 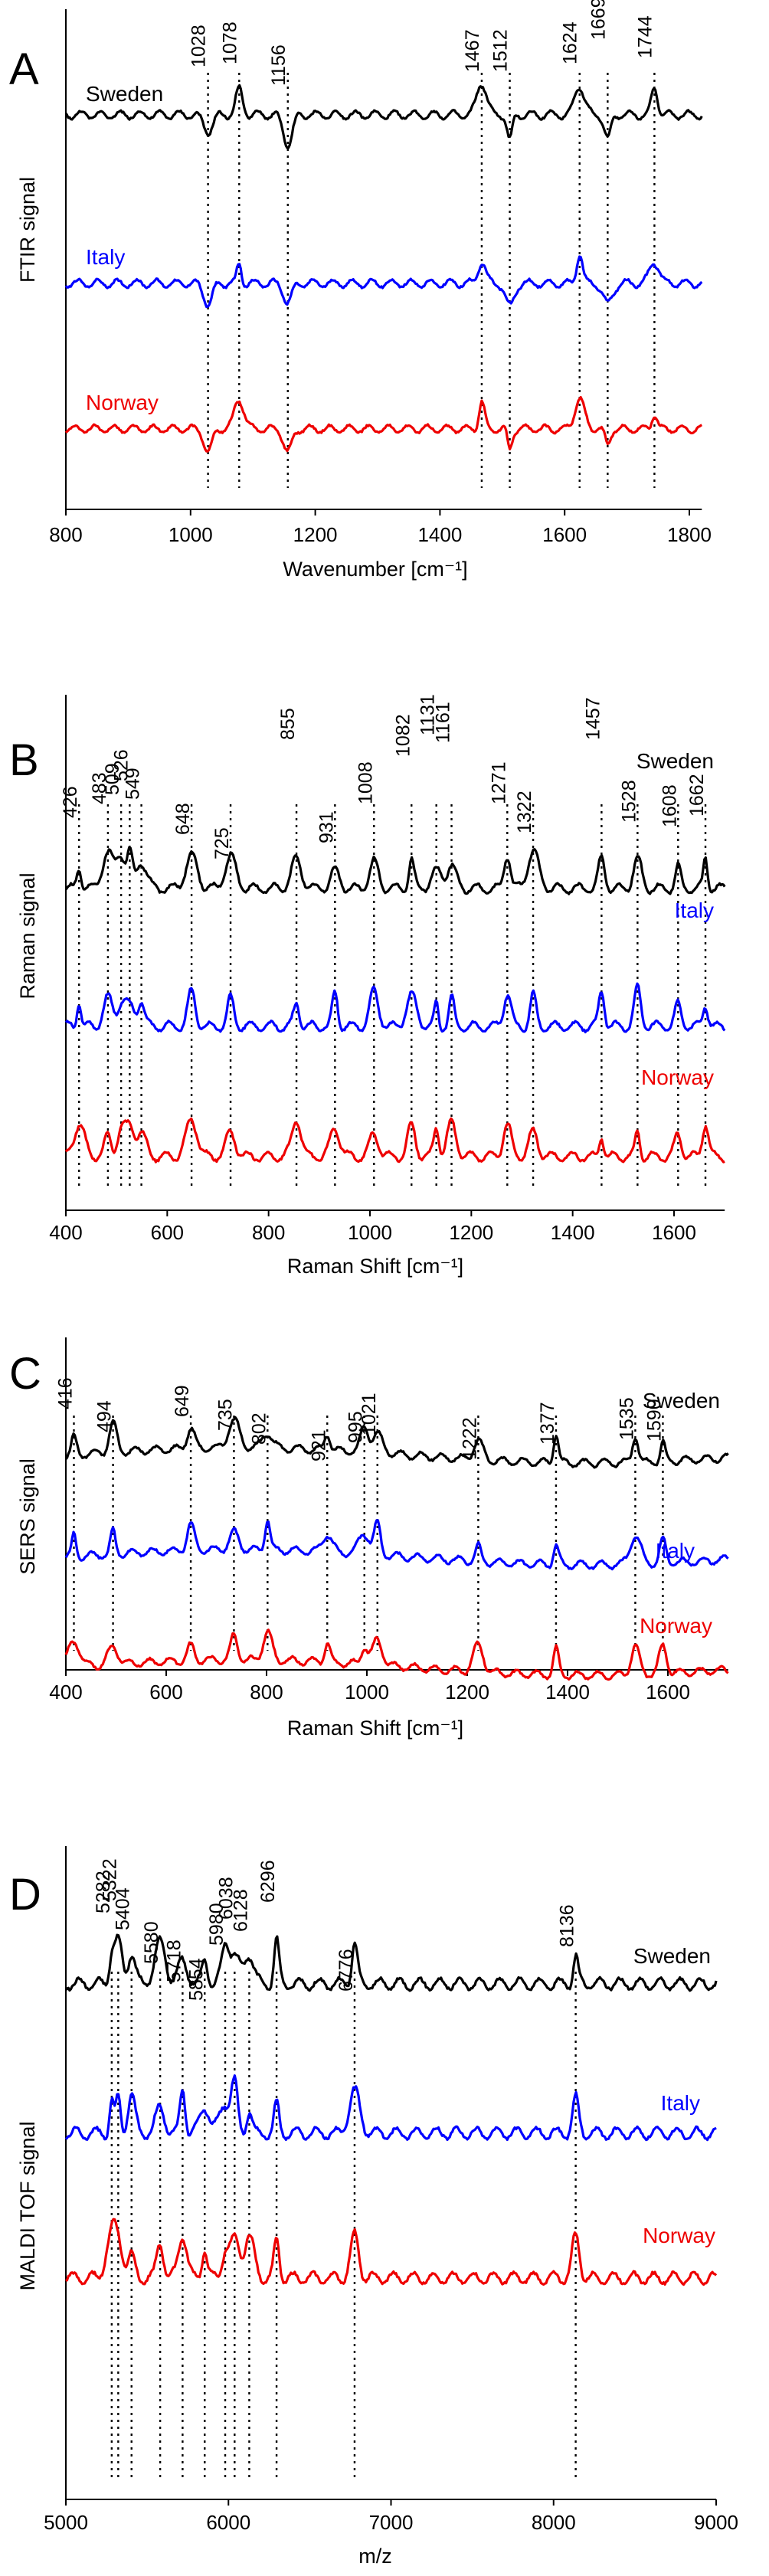 I want to click on peak-label: 5580, so click(x=151, y=1942).